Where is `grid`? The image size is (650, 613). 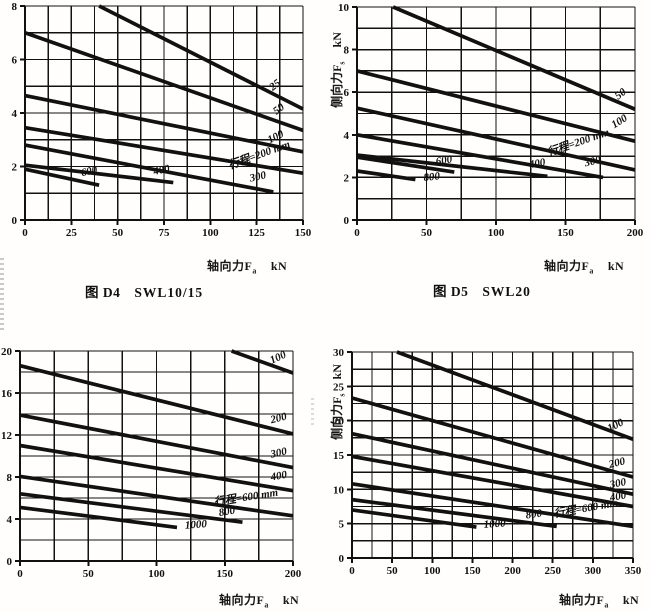 grid is located at coordinates (156, 456).